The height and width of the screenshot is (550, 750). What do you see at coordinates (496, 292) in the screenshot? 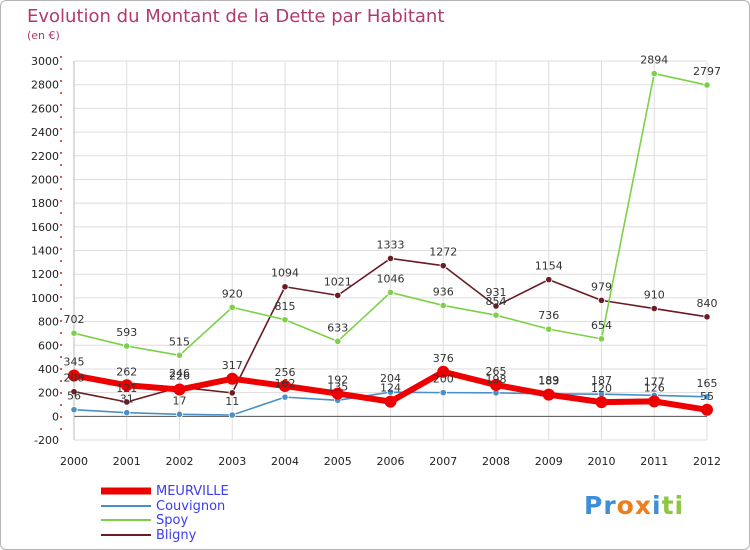
I see `data-label: 931` at bounding box center [496, 292].